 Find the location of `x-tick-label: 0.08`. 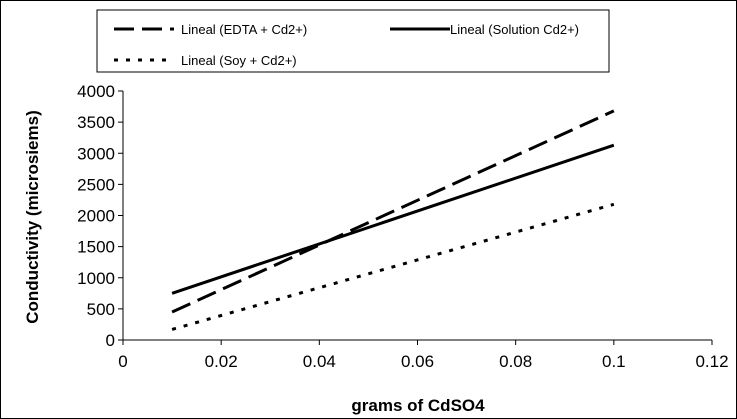

x-tick-label: 0.08 is located at coordinates (515, 361).